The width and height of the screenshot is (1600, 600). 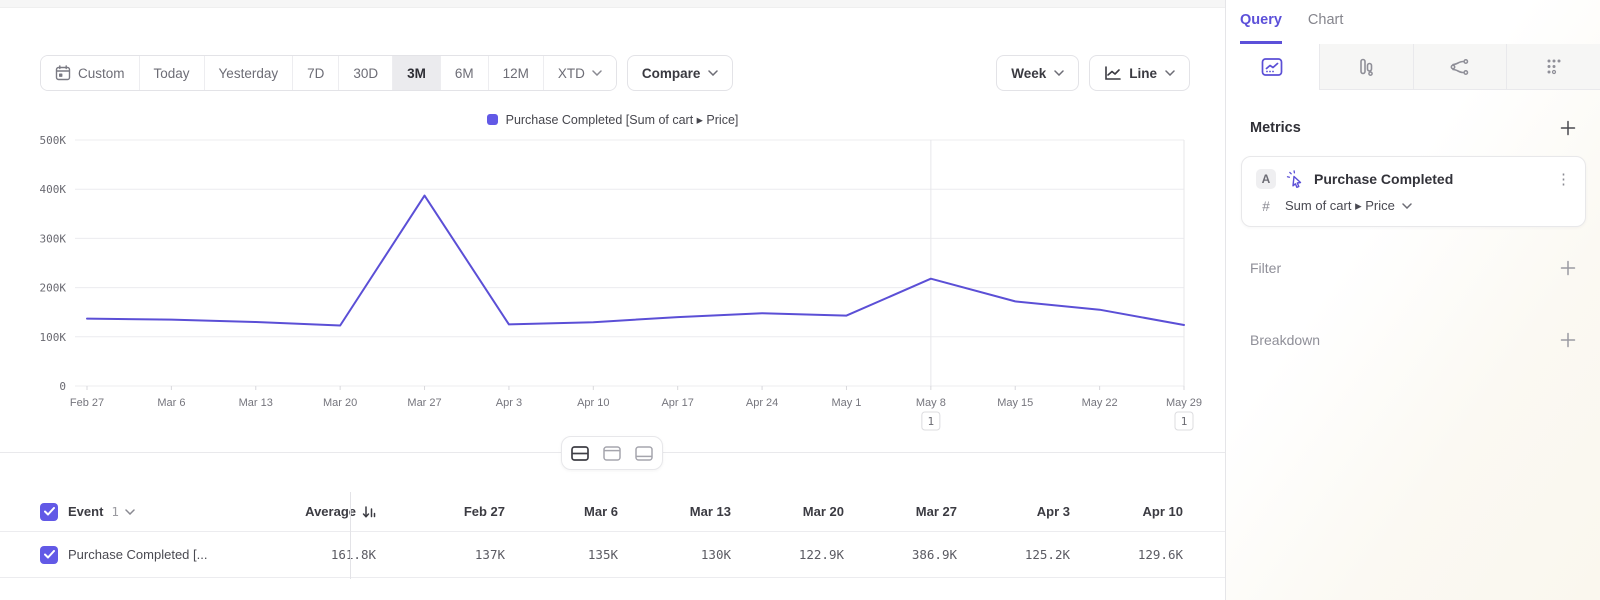 What do you see at coordinates (1162, 511) in the screenshot?
I see `column-header-apr-10: Apr 10` at bounding box center [1162, 511].